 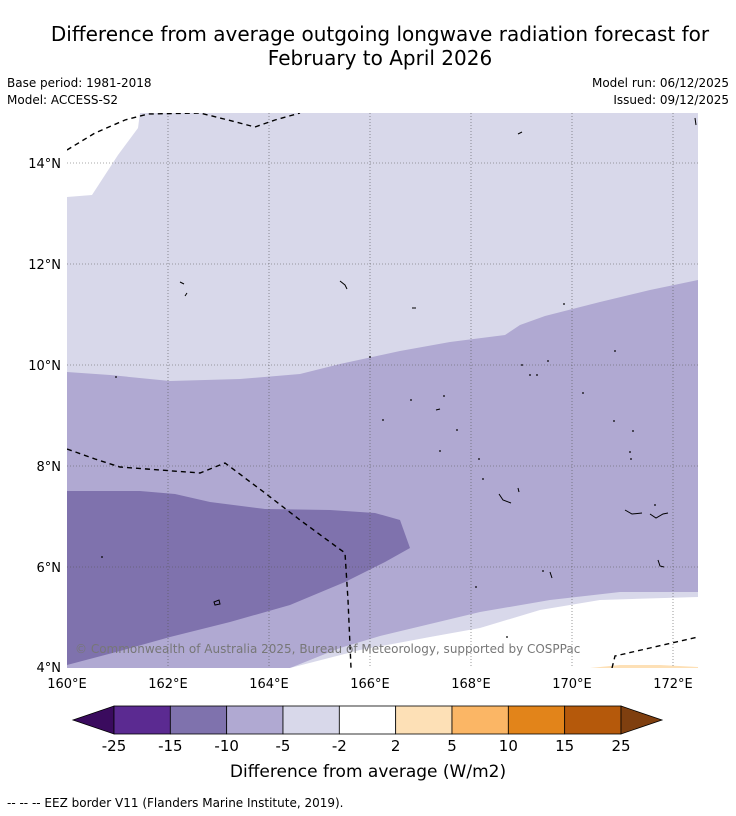 I want to click on x-tick-162: 162°E, so click(x=168, y=684).